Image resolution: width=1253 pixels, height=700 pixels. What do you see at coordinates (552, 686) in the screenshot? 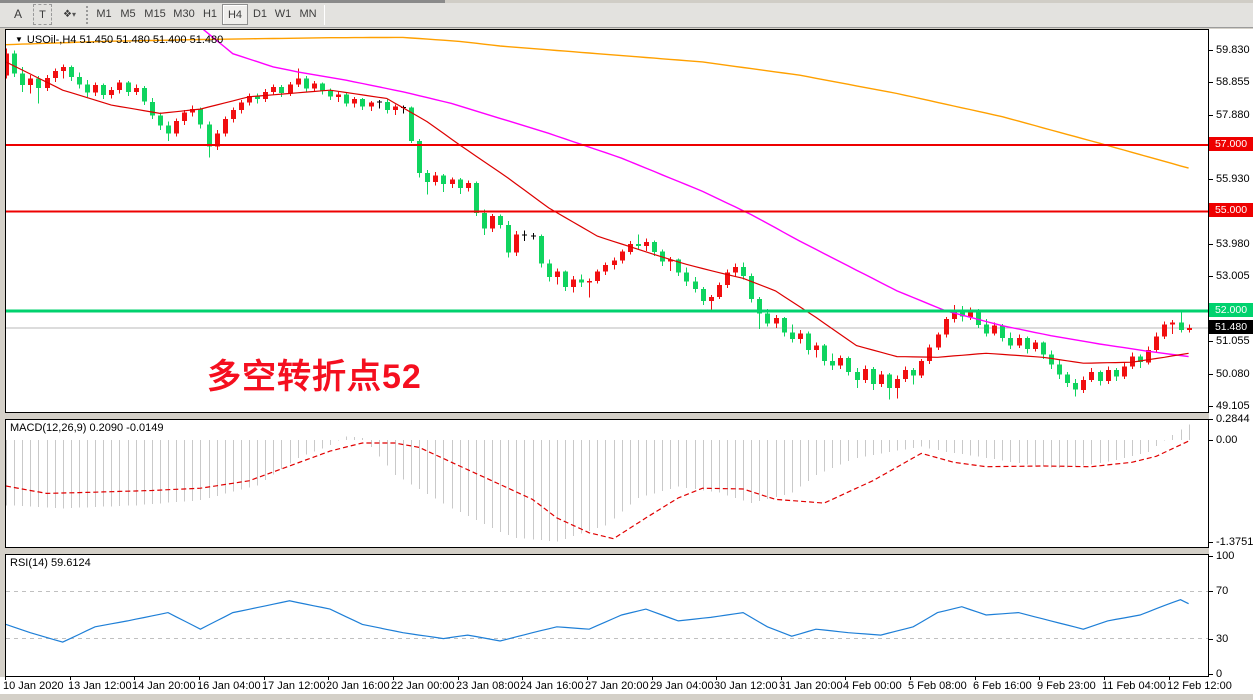
I see `time-tick-label: 24 Jan 16:00` at bounding box center [552, 686].